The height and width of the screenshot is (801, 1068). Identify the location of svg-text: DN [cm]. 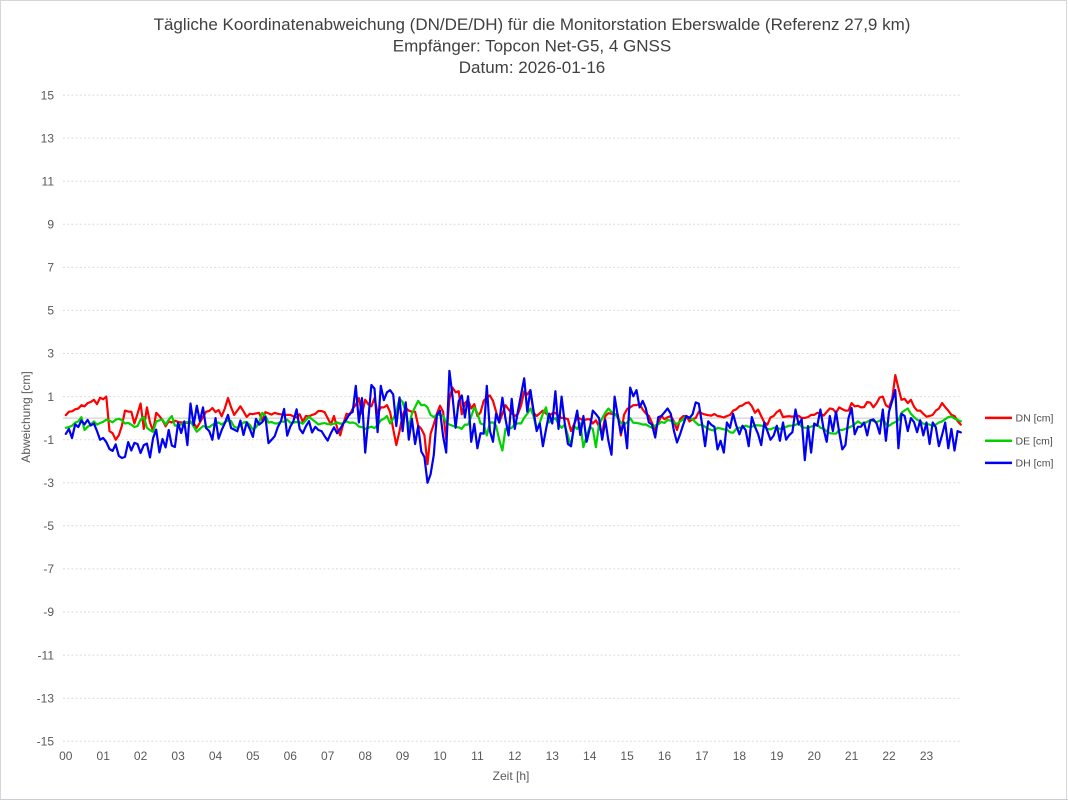
(1035, 419).